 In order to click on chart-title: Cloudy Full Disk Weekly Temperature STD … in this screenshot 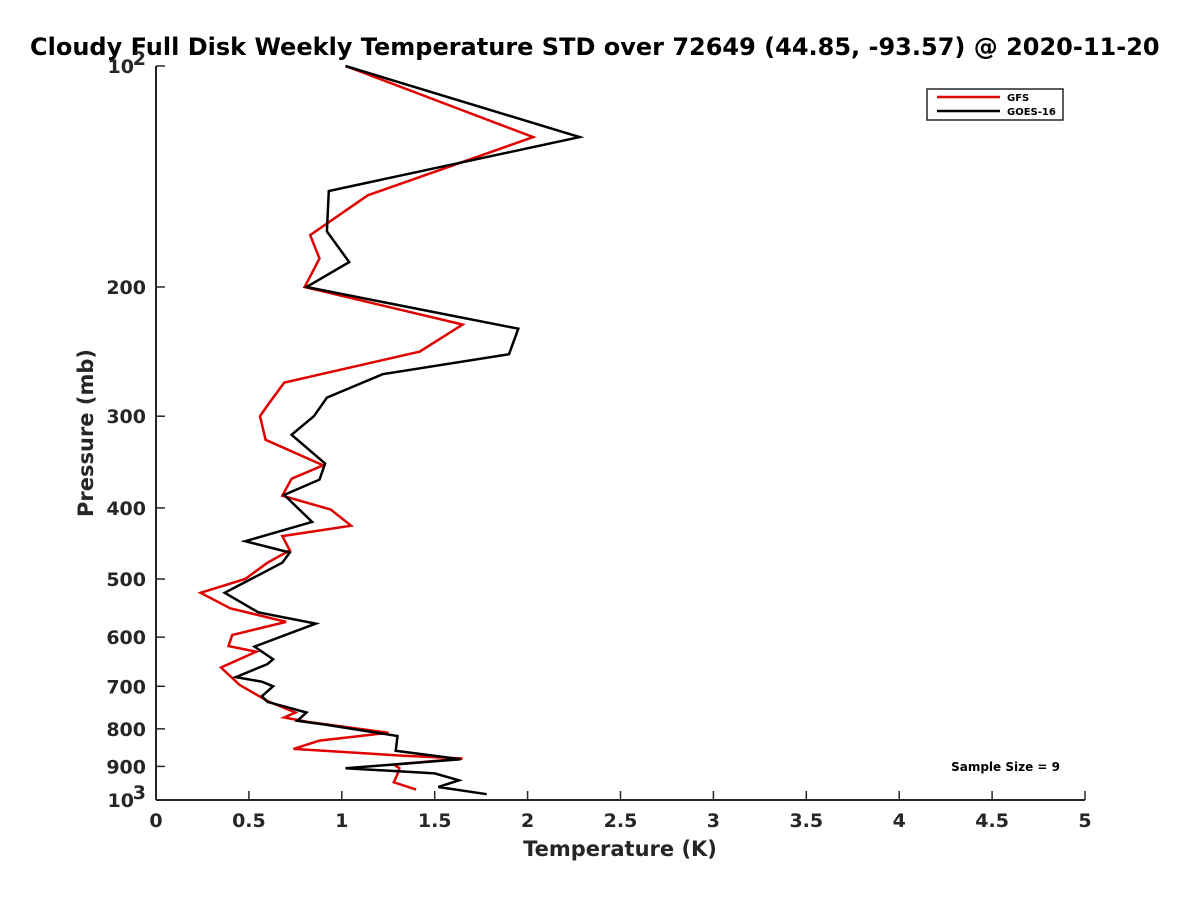, I will do `click(595, 47)`.